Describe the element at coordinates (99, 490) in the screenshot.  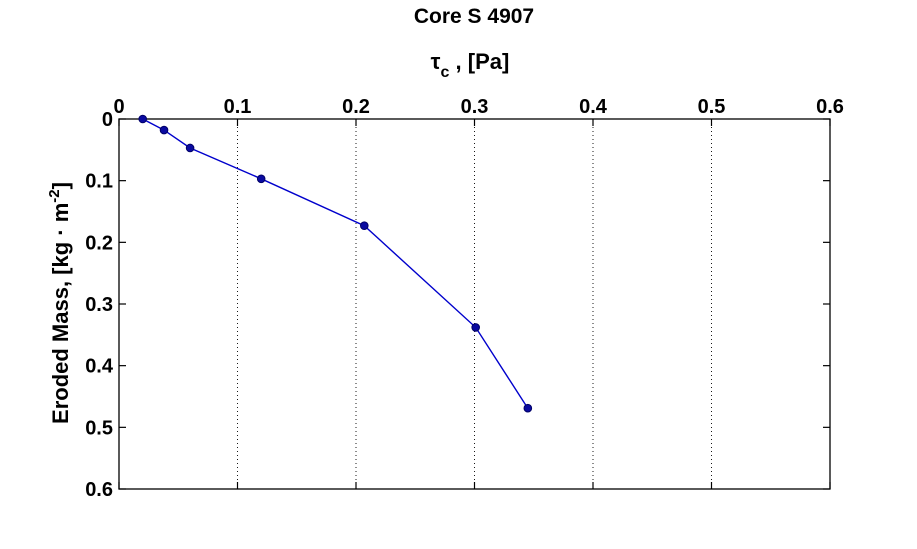
I see `y-tick-label: 0.6` at that location.